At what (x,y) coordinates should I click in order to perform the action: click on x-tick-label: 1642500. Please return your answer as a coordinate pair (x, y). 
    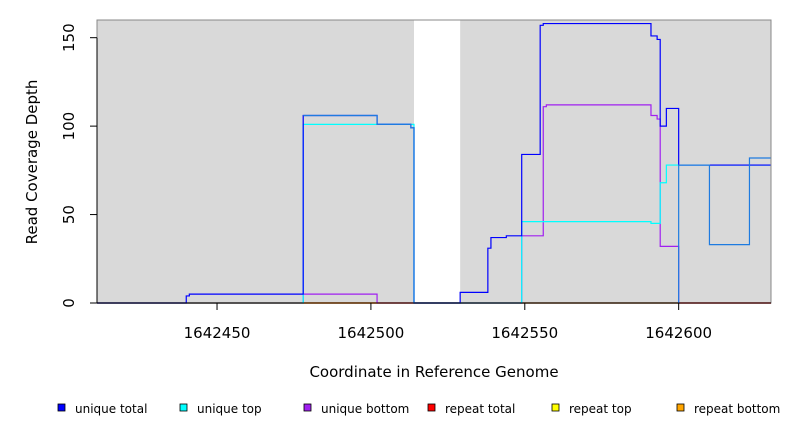
    Looking at the image, I should click on (371, 333).